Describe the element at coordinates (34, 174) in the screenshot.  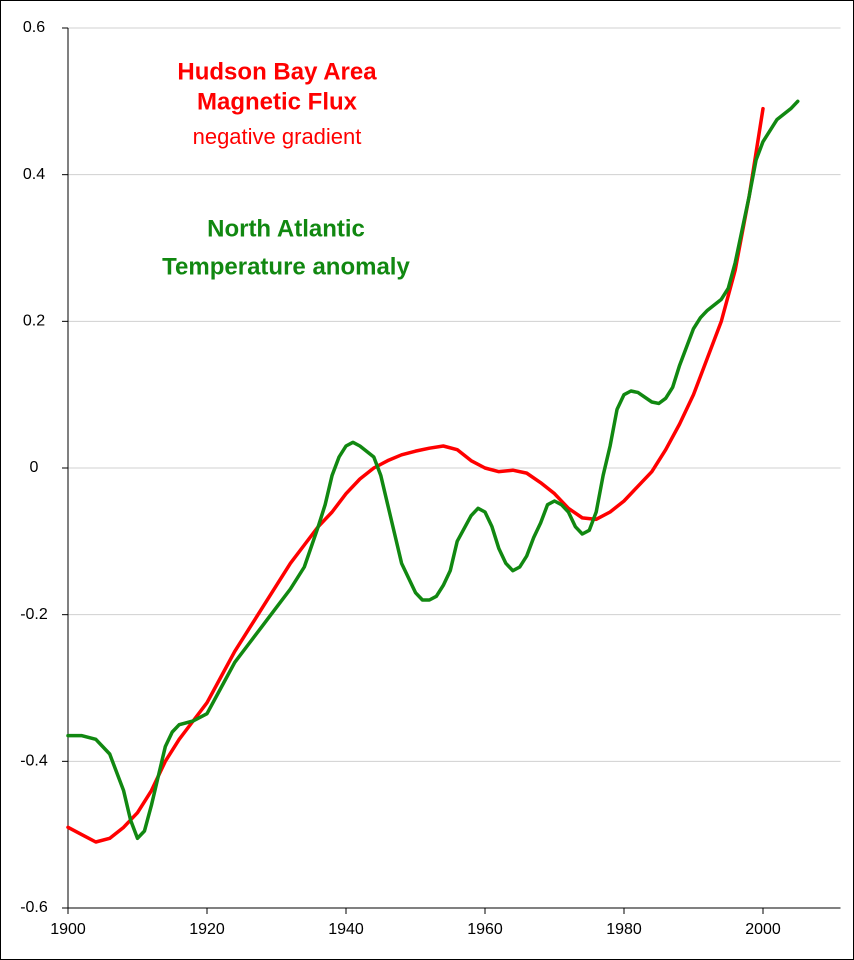
I see `y-tick-label: 0.4` at that location.